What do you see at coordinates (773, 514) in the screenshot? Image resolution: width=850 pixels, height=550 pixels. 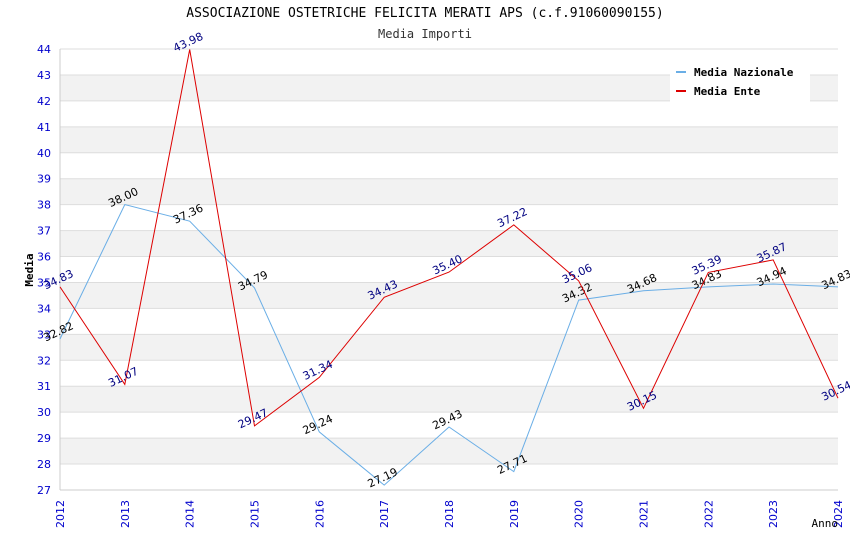 I see `x-tick-label: 2023` at bounding box center [773, 514].